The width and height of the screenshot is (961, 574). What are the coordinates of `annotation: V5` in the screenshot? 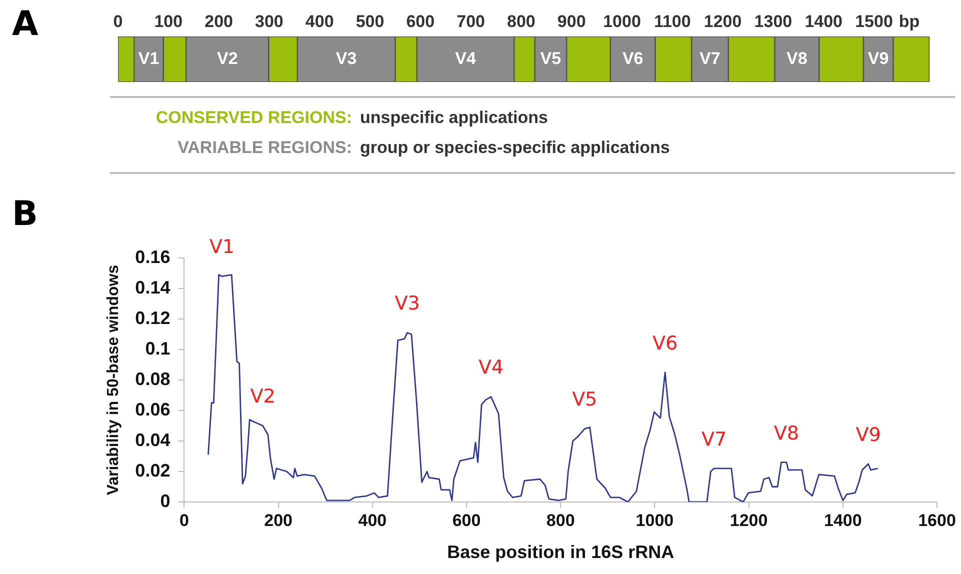 It's located at (585, 399).